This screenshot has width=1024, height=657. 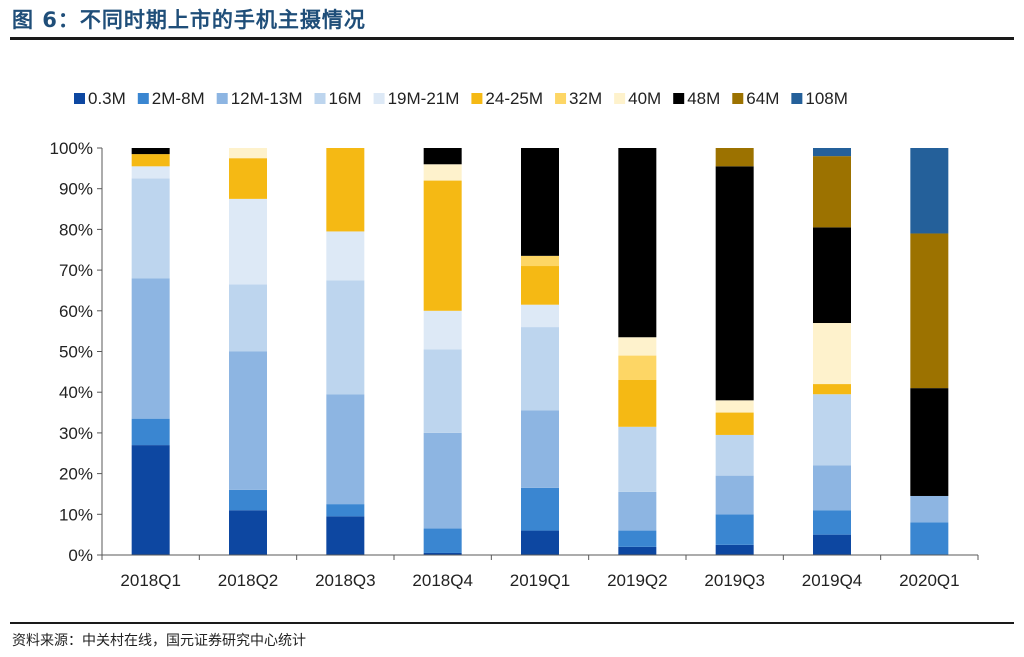 What do you see at coordinates (76, 189) in the screenshot?
I see `y-tick-label: 90%` at bounding box center [76, 189].